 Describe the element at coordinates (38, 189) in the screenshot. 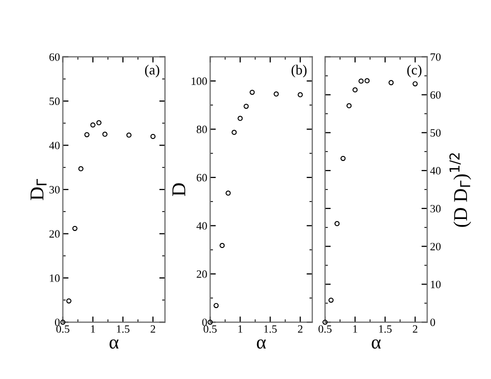

I see `y-axis-title: D$_{Γ}$` at that location.